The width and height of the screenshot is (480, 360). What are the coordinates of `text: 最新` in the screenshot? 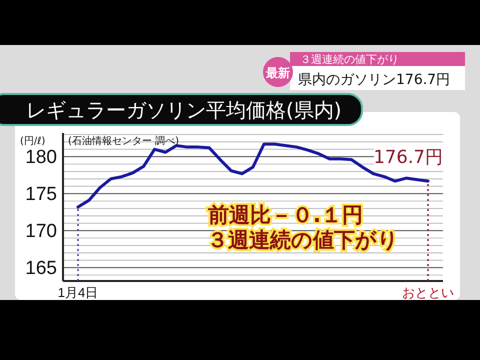 It's located at (277, 73).